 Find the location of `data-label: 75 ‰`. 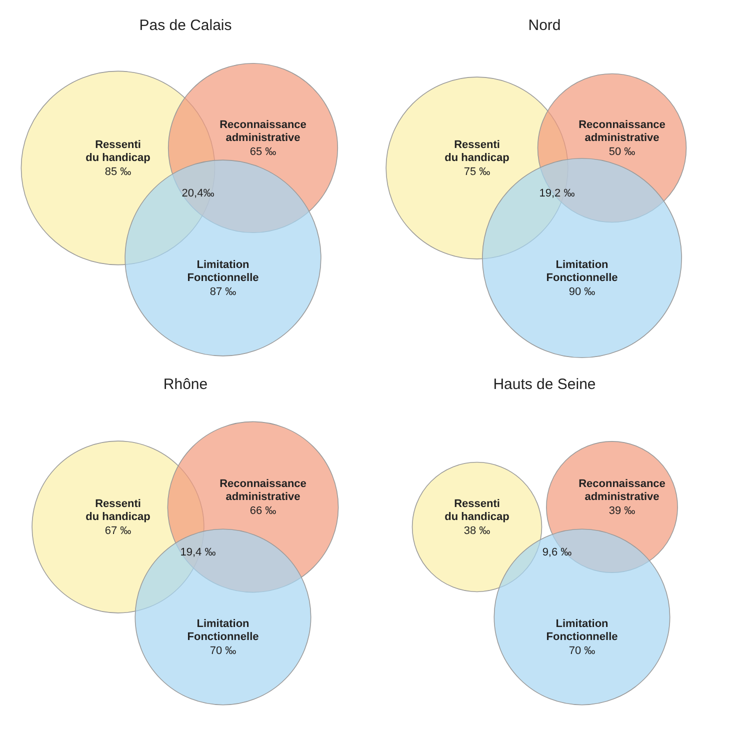

data-label: 75 ‰ is located at coordinates (477, 172).